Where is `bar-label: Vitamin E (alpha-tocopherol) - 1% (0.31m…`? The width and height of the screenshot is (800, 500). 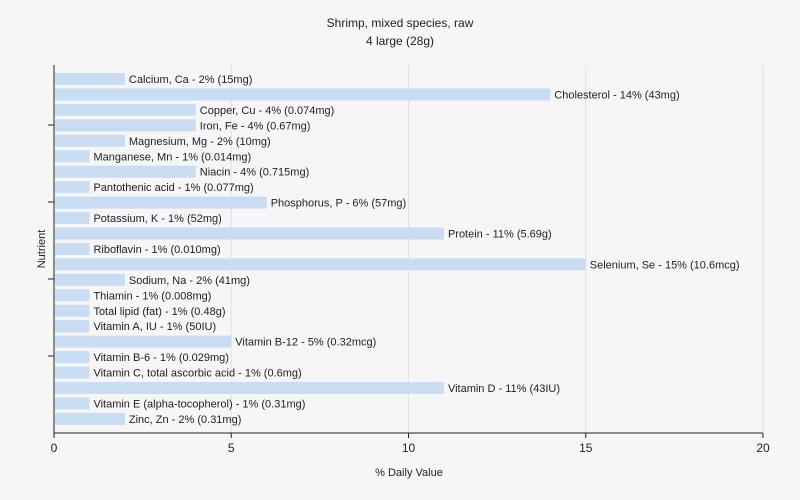 bar-label: Vitamin E (alpha-tocopherol) - 1% (0.31m… is located at coordinates (199, 404).